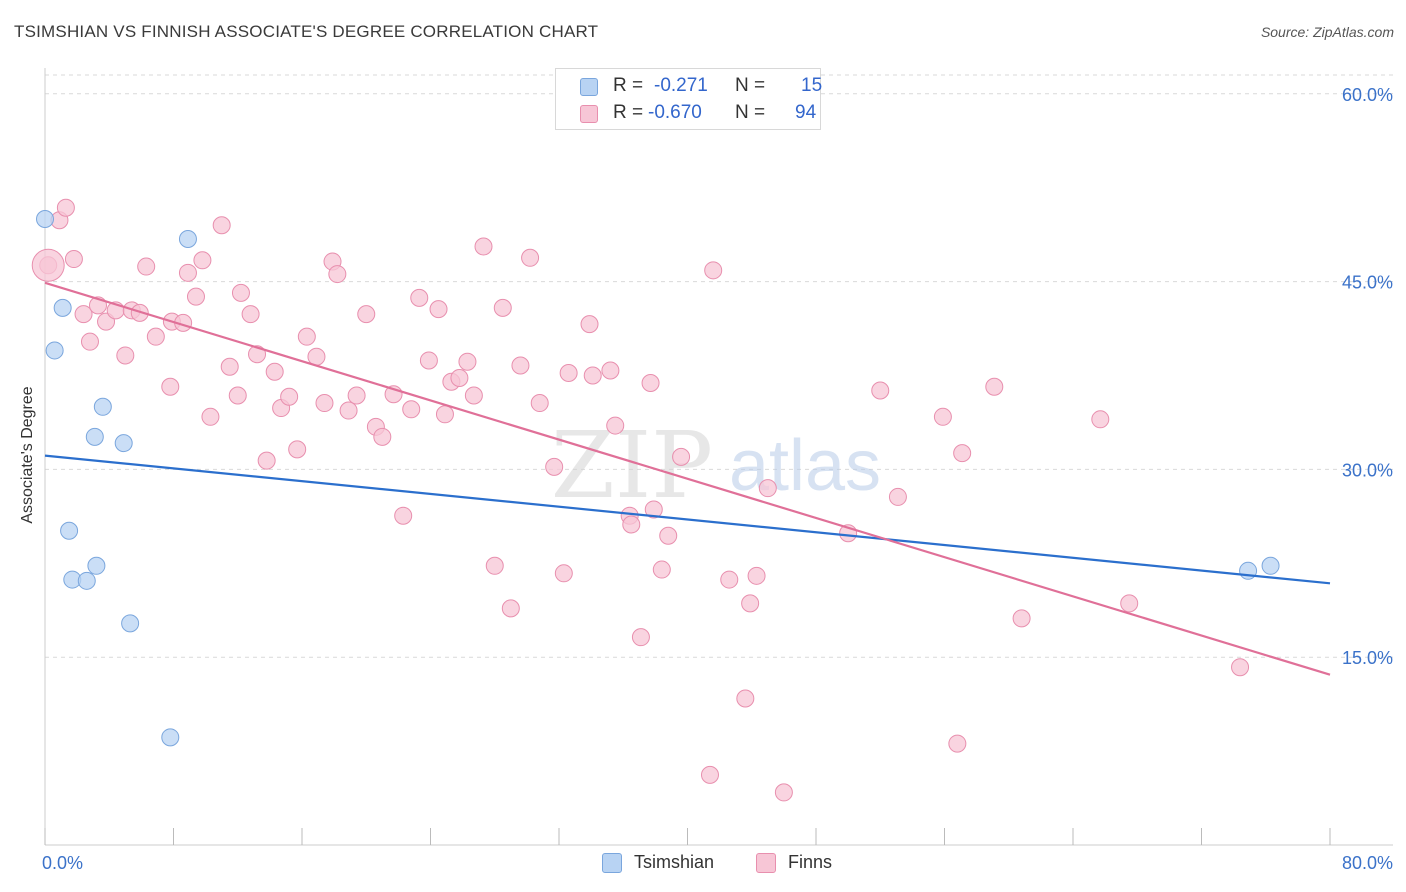 This screenshot has width=1406, height=892. Describe the element at coordinates (1367, 283) in the screenshot. I see `y-tick-label: 45.0%` at that location.